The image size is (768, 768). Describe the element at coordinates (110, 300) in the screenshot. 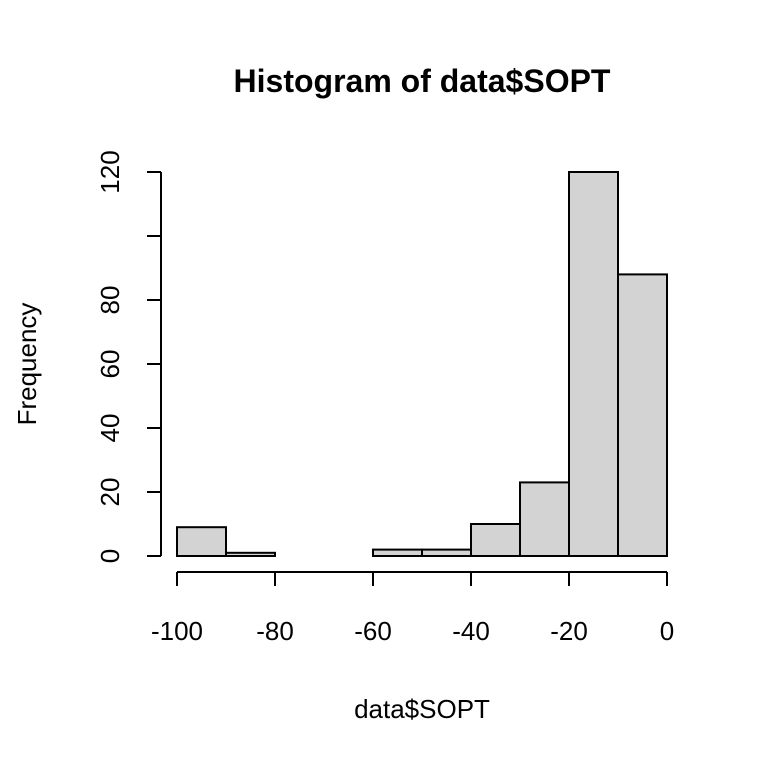

I see `y-tick-label: 80` at that location.